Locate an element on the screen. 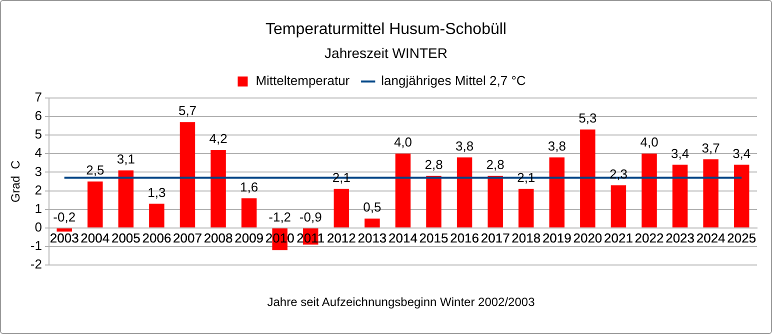 Image resolution: width=772 pixels, height=334 pixels. x-tick-label: 2012 is located at coordinates (341, 238).